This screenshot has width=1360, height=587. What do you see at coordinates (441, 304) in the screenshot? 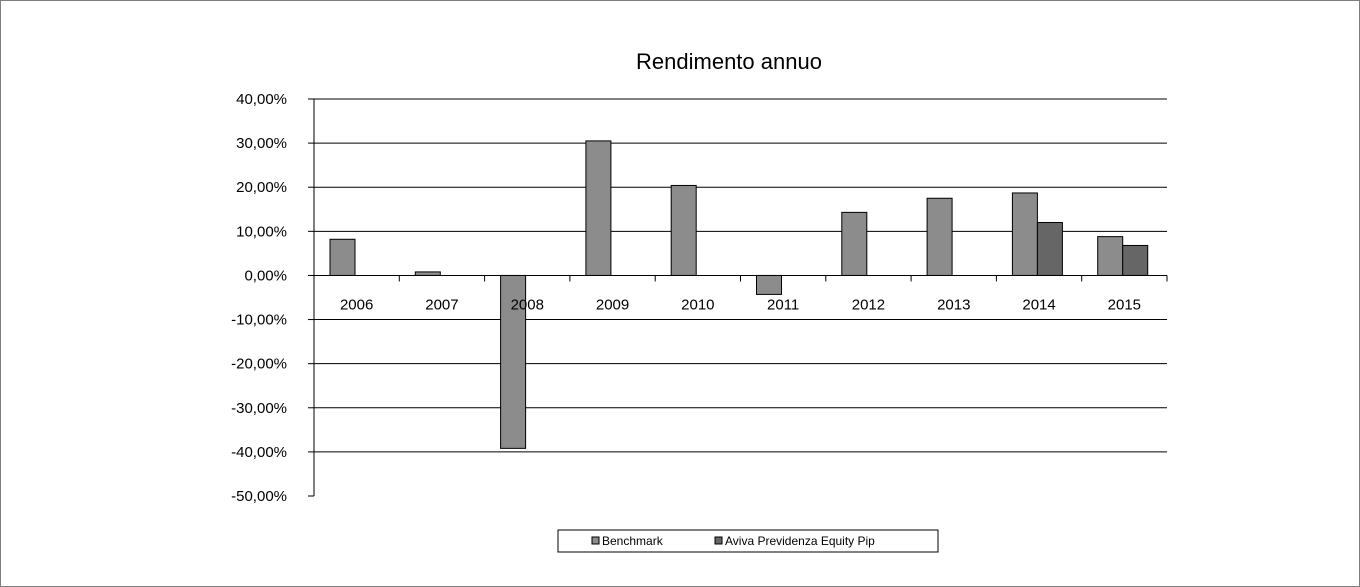
I see `x-tick-label: 2007` at bounding box center [441, 304].